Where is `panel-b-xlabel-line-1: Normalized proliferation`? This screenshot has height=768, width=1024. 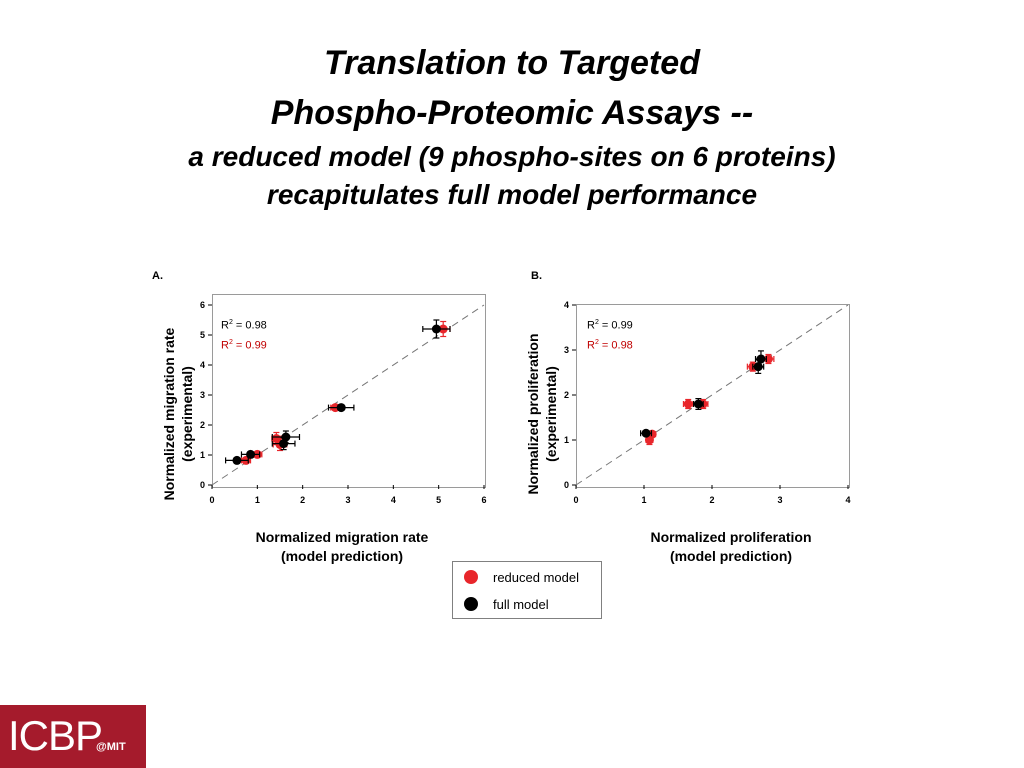
panel-b-xlabel-line-1: Normalized proliferation is located at coordinates (731, 537).